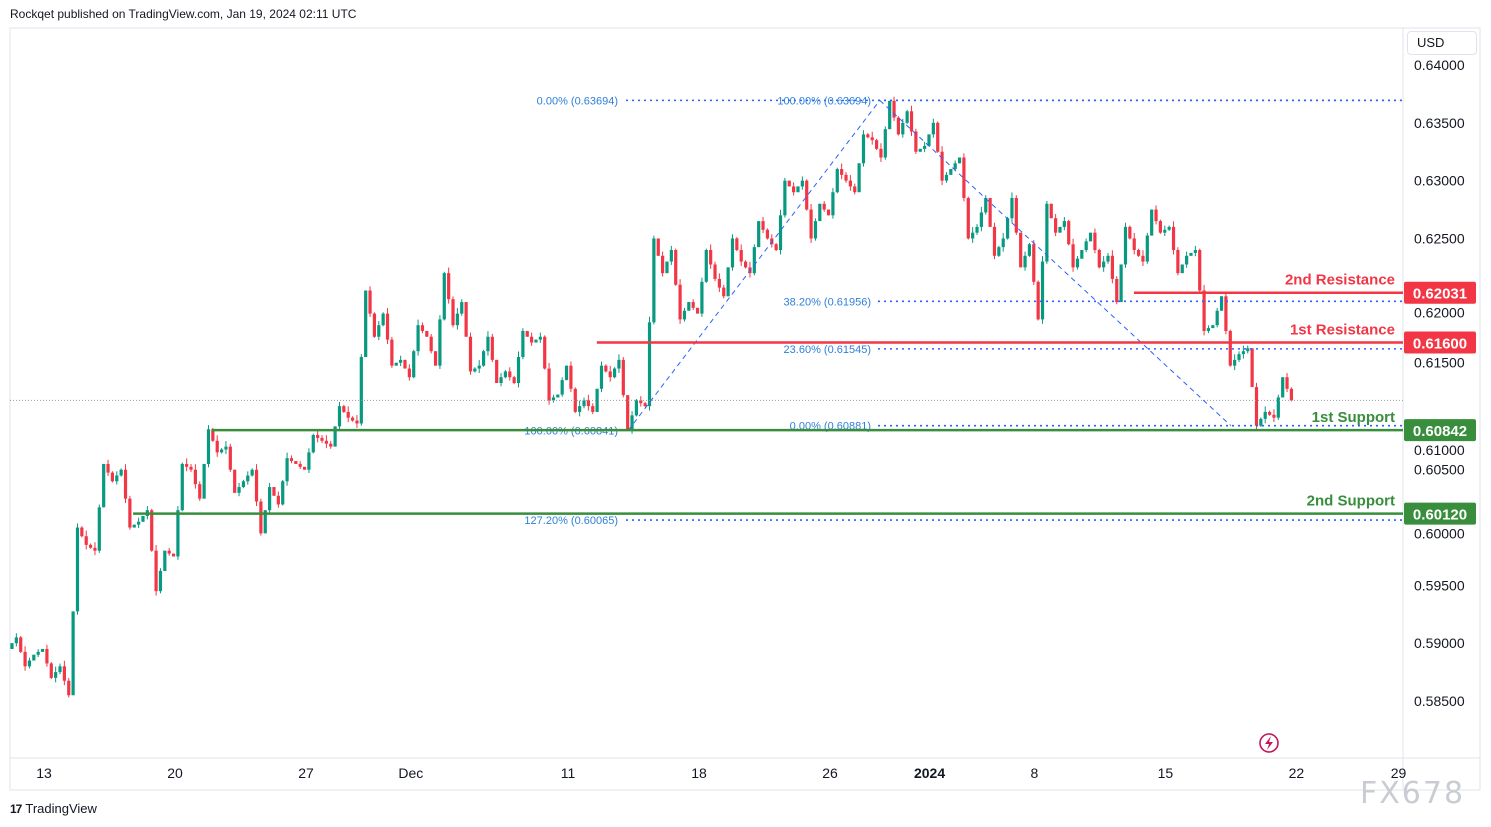 The height and width of the screenshot is (827, 1491). What do you see at coordinates (1442, 43) in the screenshot?
I see `currency-button: USD` at bounding box center [1442, 43].